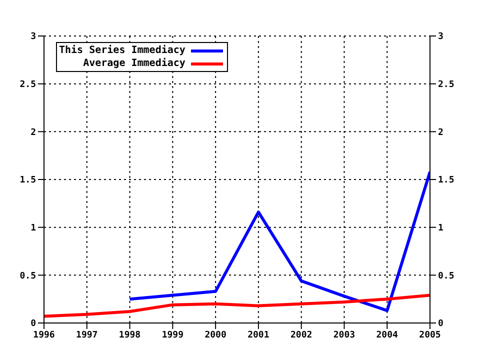 This screenshot has height=350, width=480. What do you see at coordinates (215, 335) in the screenshot?
I see `x-tick-label: 2000` at bounding box center [215, 335].